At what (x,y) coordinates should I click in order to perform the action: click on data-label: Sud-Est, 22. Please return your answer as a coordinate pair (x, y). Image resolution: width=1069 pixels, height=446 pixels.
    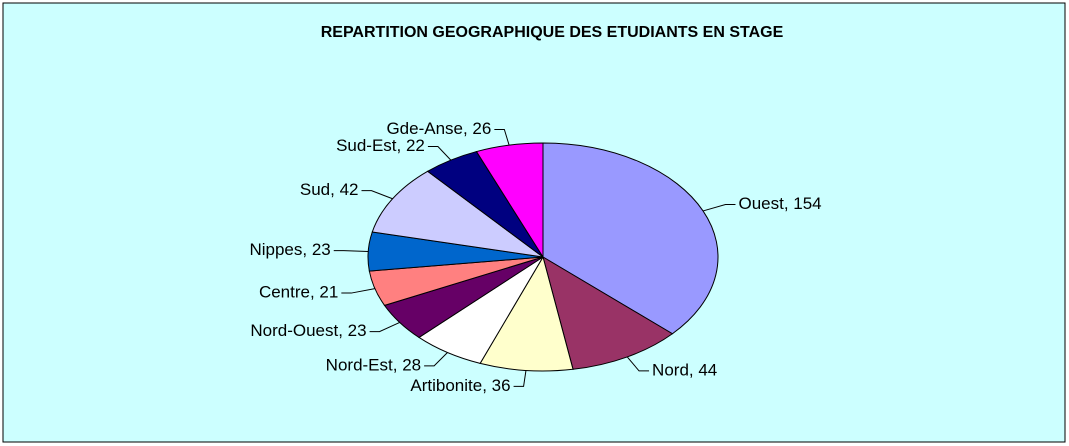
    Looking at the image, I should click on (380, 145).